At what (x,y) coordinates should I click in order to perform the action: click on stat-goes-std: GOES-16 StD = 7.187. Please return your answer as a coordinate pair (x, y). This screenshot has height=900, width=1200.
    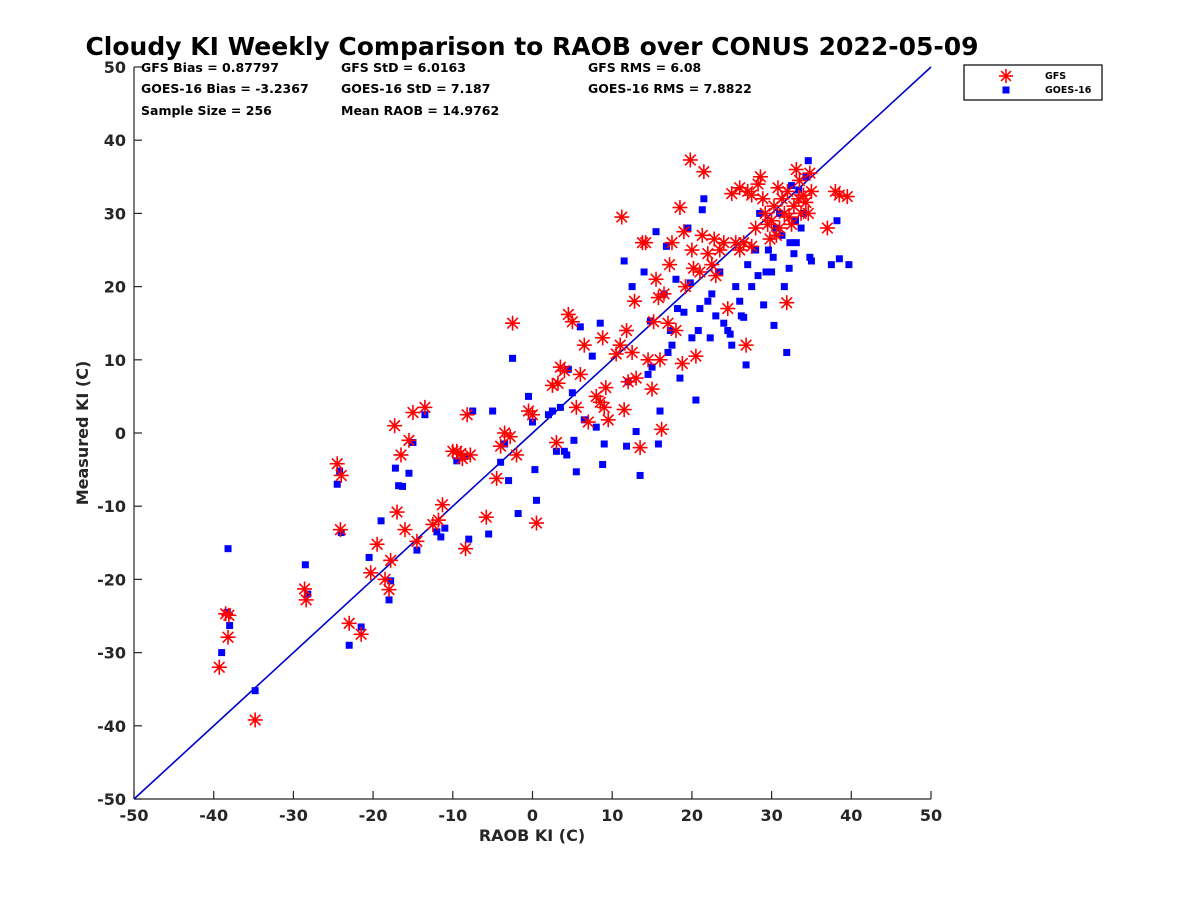
    Looking at the image, I should click on (415, 88).